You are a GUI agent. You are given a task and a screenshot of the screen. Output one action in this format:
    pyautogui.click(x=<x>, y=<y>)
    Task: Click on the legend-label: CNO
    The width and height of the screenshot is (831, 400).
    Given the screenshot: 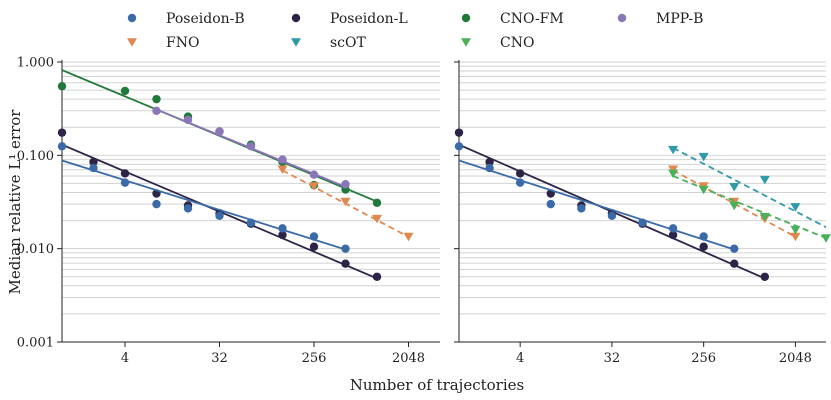 What is the action you would take?
    pyautogui.click(x=517, y=43)
    